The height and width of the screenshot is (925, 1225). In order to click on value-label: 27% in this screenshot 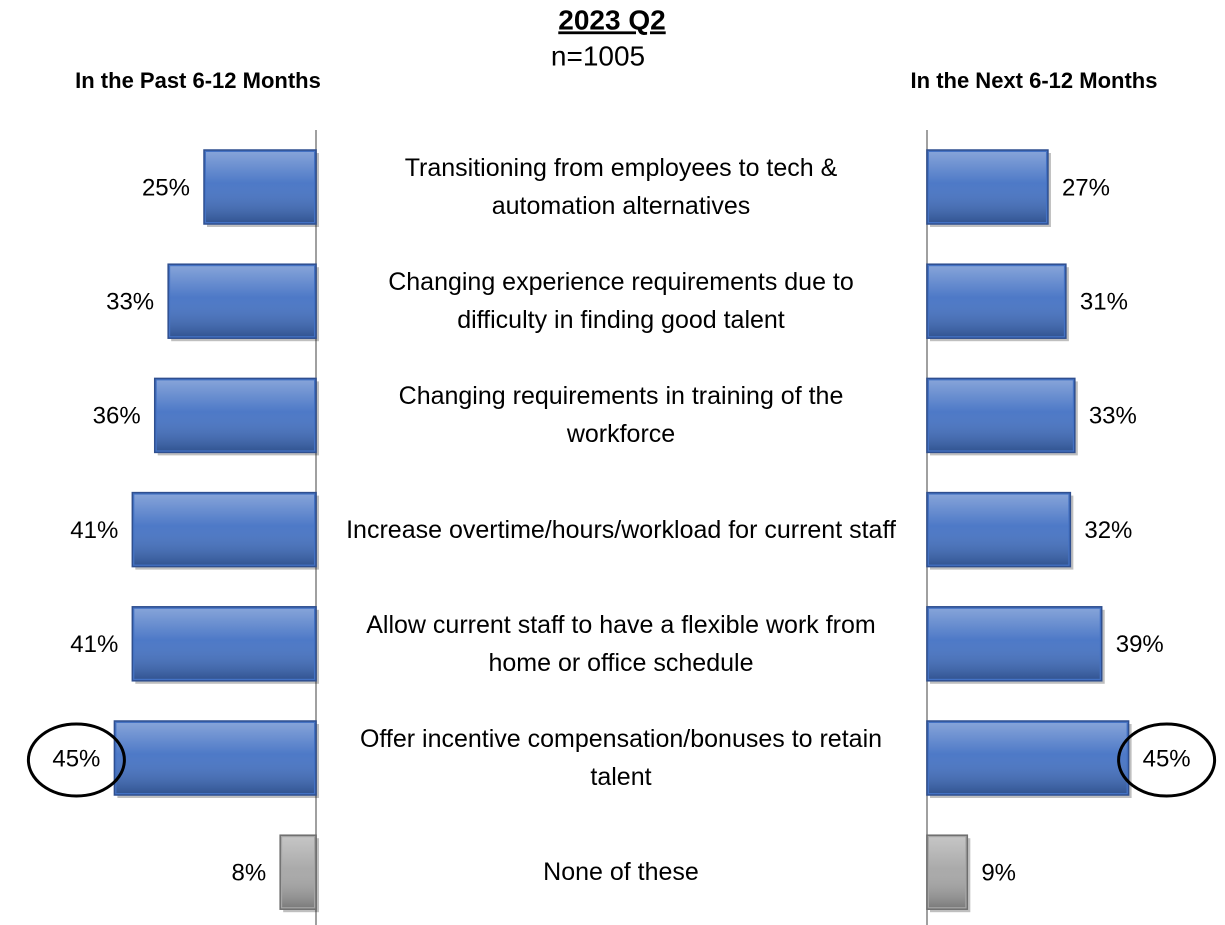, I will do `click(1086, 187)`.